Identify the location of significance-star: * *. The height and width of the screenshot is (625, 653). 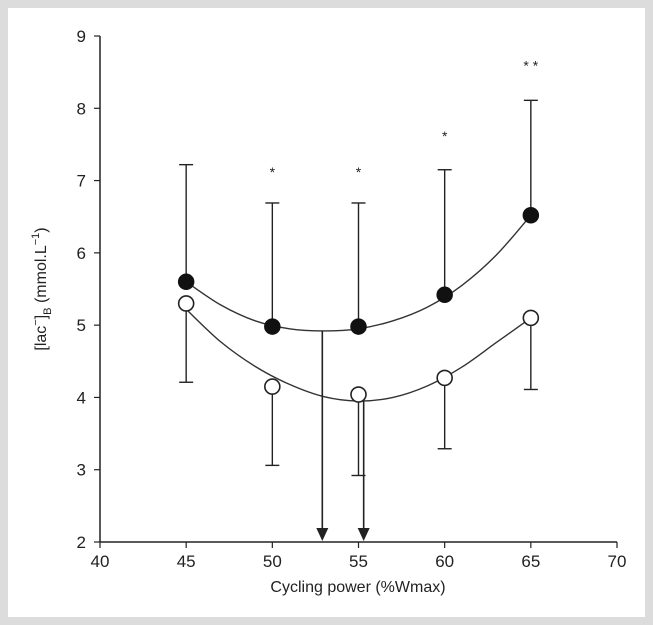
(530, 66).